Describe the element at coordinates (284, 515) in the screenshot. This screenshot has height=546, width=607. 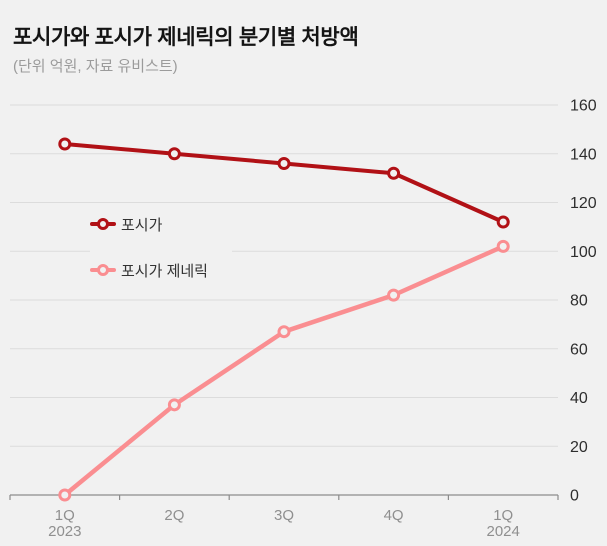
I see `x-axis-label: 3Q` at that location.